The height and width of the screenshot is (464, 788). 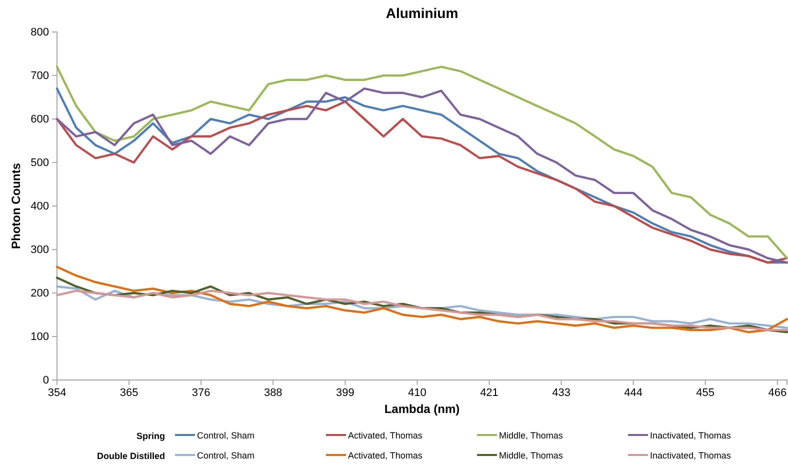 What do you see at coordinates (39, 337) in the screenshot?
I see `y-tick-label: 100` at bounding box center [39, 337].